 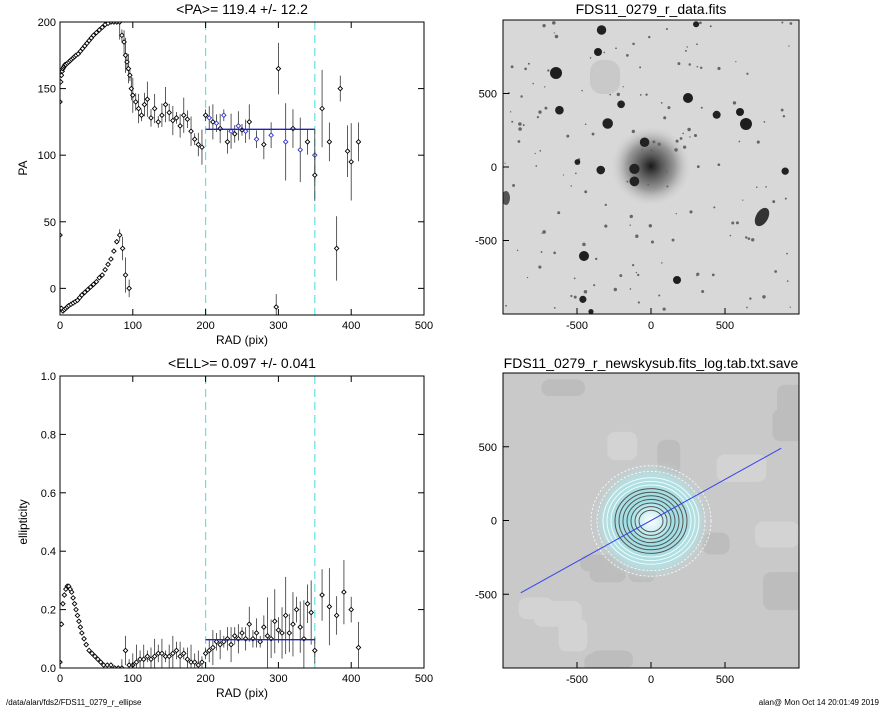 What do you see at coordinates (278, 679) in the screenshot?
I see `x-tick-label: 300` at bounding box center [278, 679].